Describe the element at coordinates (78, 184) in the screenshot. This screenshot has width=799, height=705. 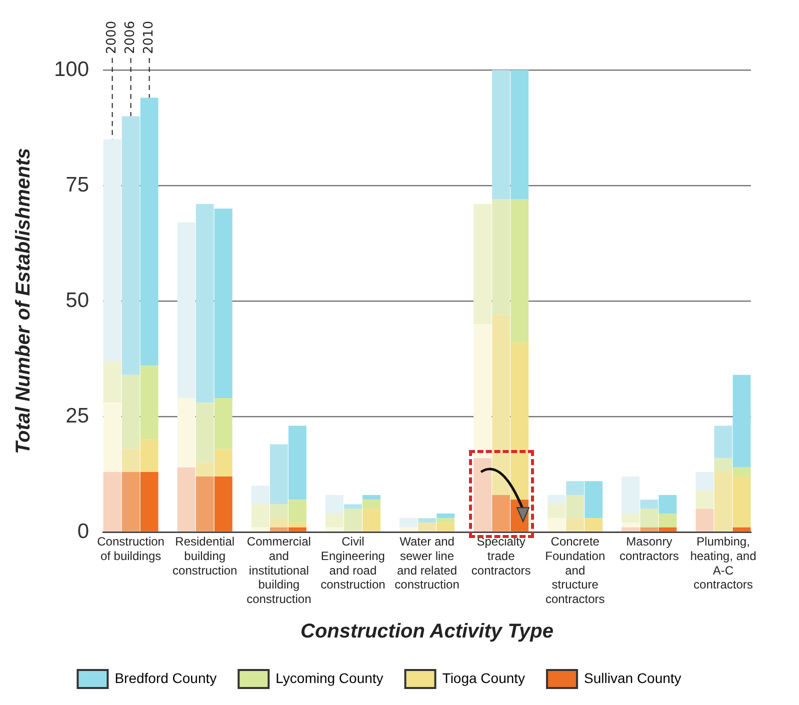
I see `y-tick-label: 75` at that location.